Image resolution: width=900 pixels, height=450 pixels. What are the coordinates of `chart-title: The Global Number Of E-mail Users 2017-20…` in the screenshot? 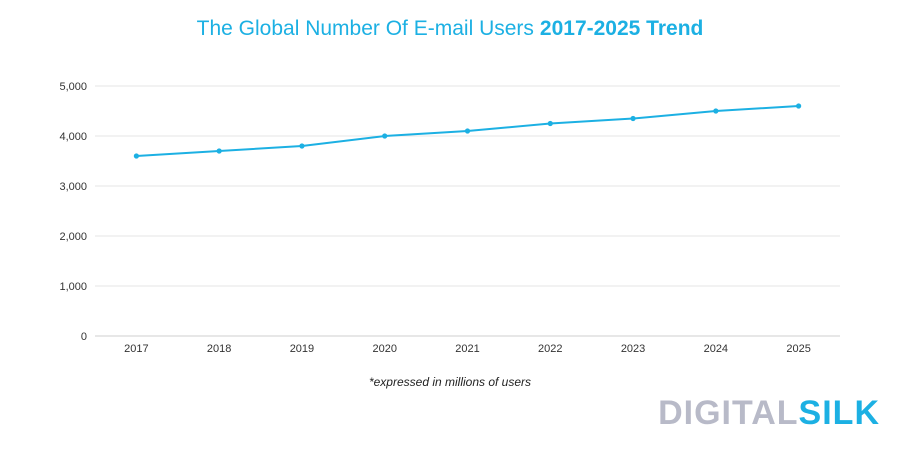 It's located at (450, 29).